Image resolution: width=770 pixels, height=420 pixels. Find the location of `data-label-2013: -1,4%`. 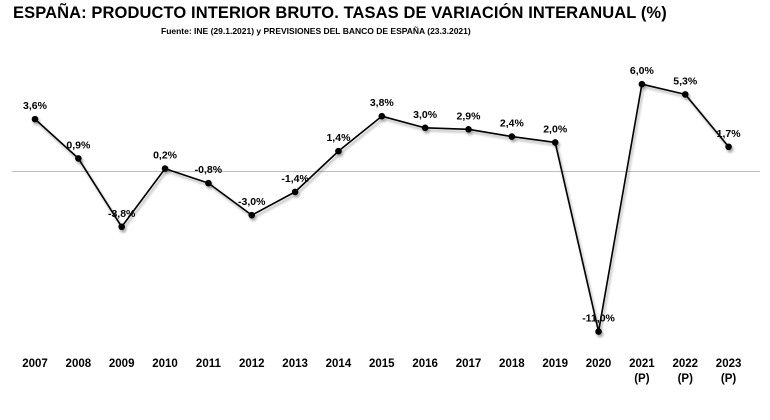

data-label-2013: -1,4% is located at coordinates (295, 179).